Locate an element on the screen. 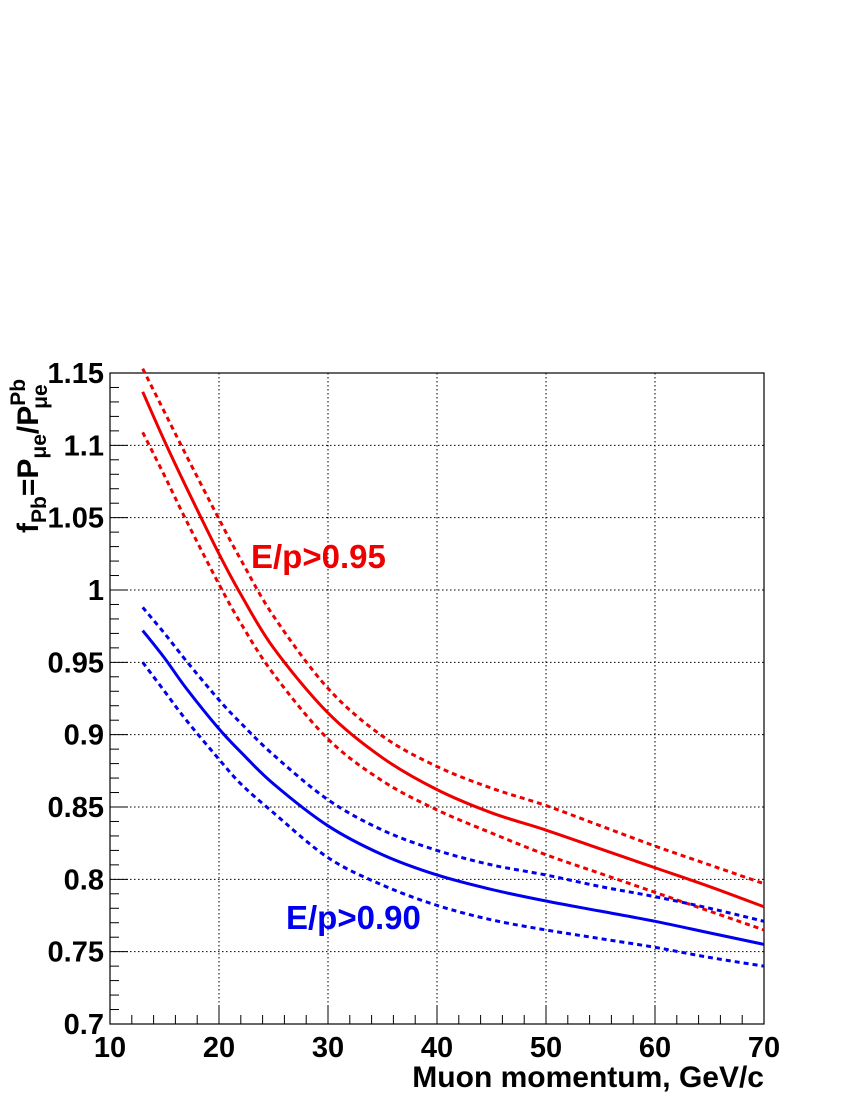 Image resolution: width=850 pixels, height=1105 pixels. annotation-e-p-090: E/p>0.90 is located at coordinates (353, 917).